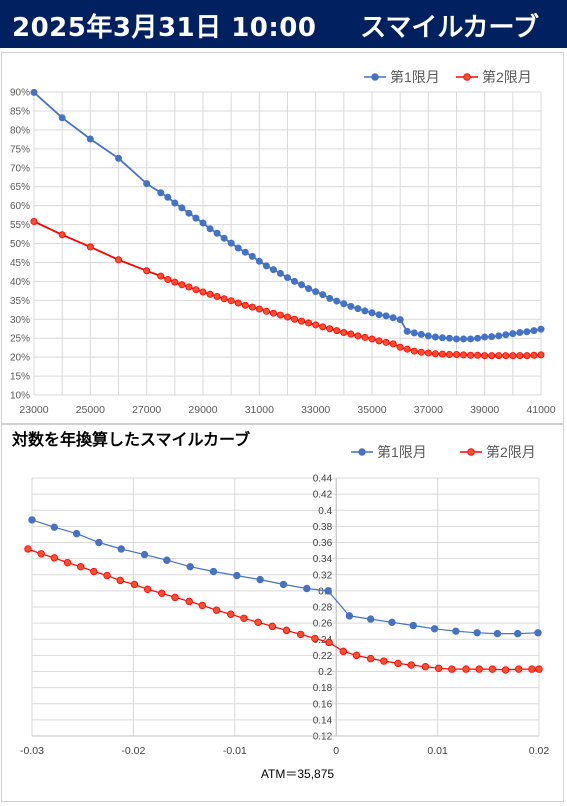 The width and height of the screenshot is (567, 806). Describe the element at coordinates (323, 479) in the screenshot. I see `y-tick-label: 0.44` at that location.